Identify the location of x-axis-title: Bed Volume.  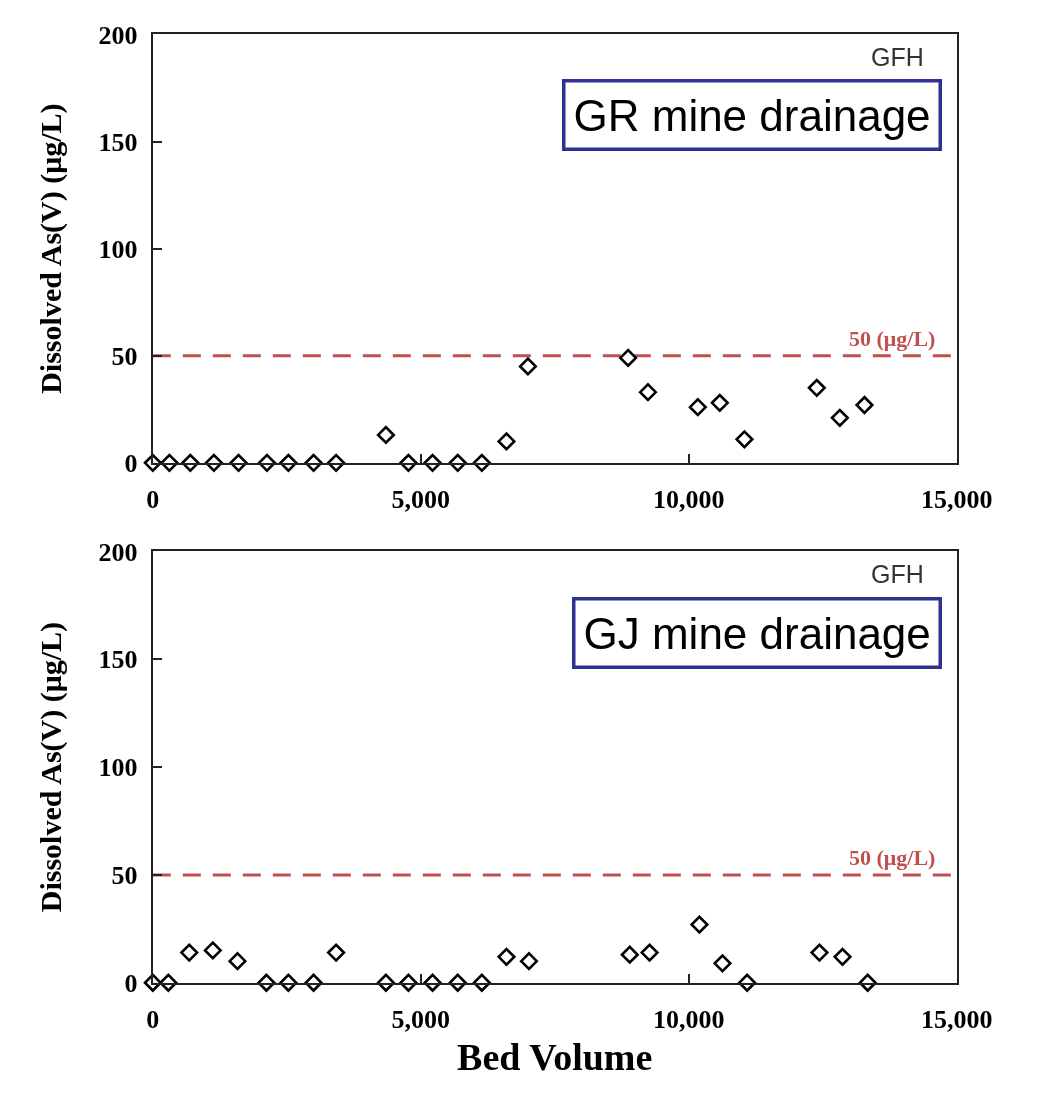
(555, 1056).